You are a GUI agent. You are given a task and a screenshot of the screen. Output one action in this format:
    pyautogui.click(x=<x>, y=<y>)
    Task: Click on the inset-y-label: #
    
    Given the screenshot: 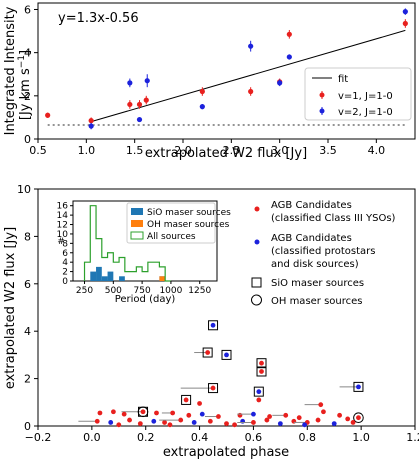 What is the action you would take?
    pyautogui.click(x=61, y=242)
    